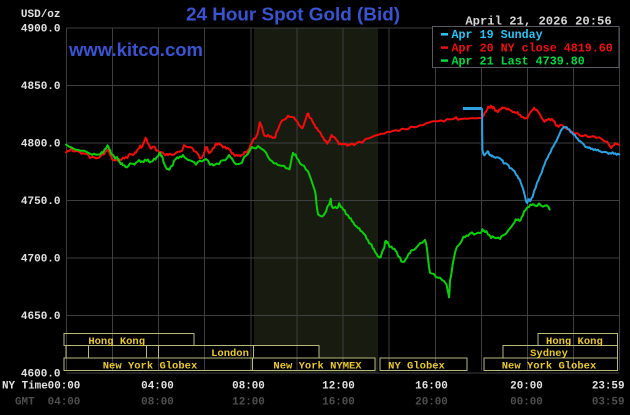 This screenshot has height=415, width=630. Describe the element at coordinates (41, 30) in the screenshot. I see `svg-text: 4900.0` at that location.